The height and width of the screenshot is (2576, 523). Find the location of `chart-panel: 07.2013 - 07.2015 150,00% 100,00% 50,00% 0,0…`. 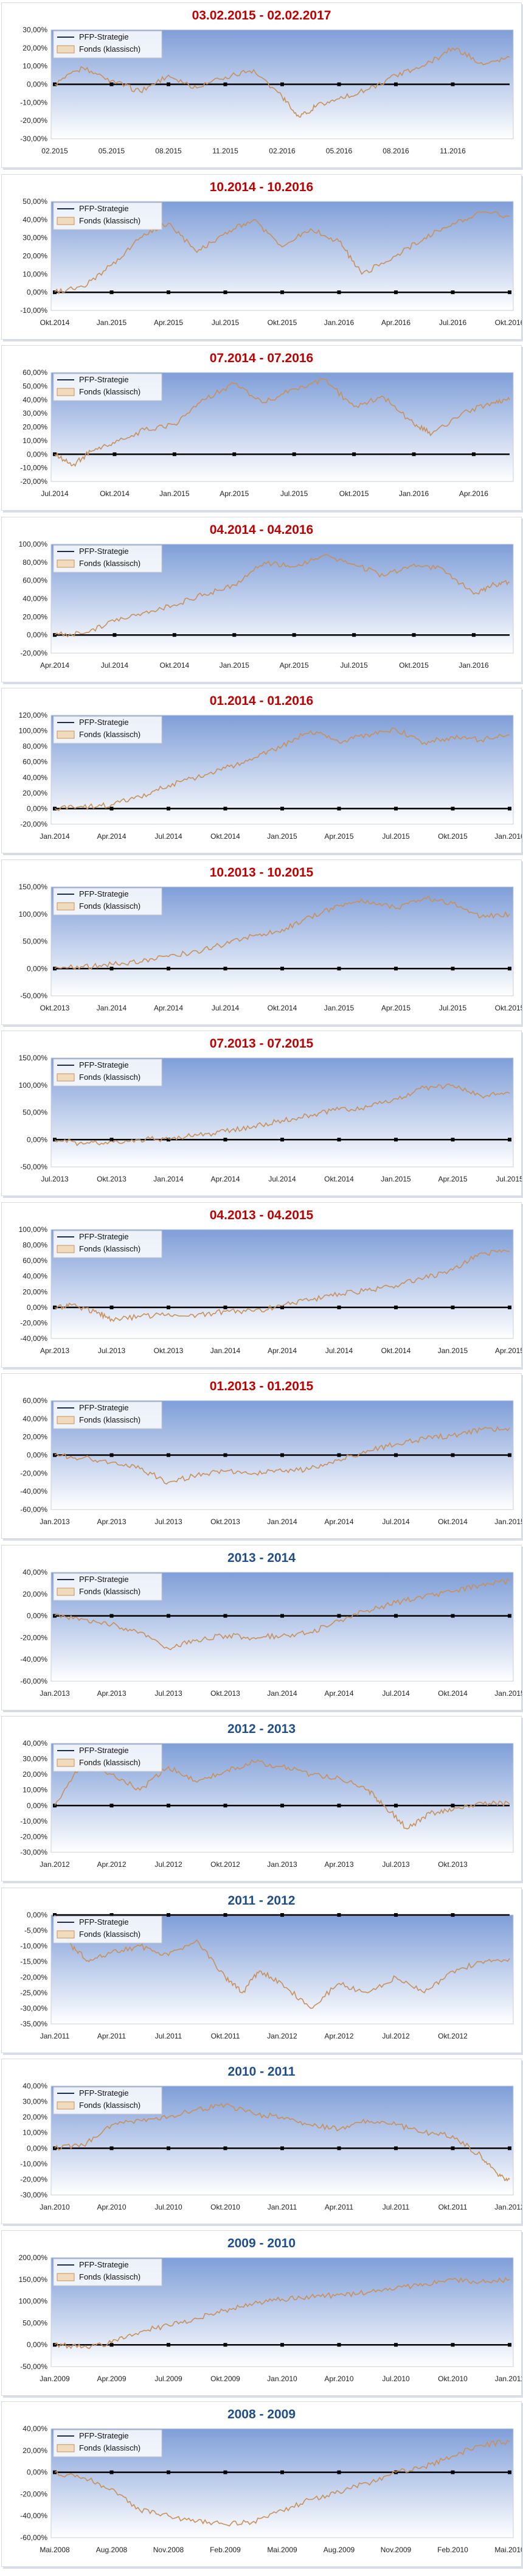

chart-panel: 07.2013 - 07.2015 150,00% 100,00% 50,00% 0,0… is located at coordinates (261, 1113).